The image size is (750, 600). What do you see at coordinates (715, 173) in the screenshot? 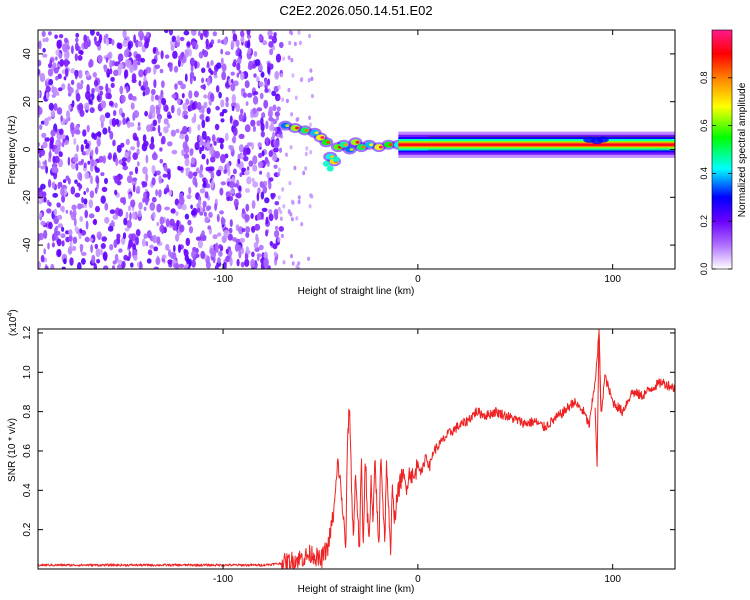
I see `colorbar-ticks: 0.0 0.2 0.4 0.6 0.8` at bounding box center [715, 173].